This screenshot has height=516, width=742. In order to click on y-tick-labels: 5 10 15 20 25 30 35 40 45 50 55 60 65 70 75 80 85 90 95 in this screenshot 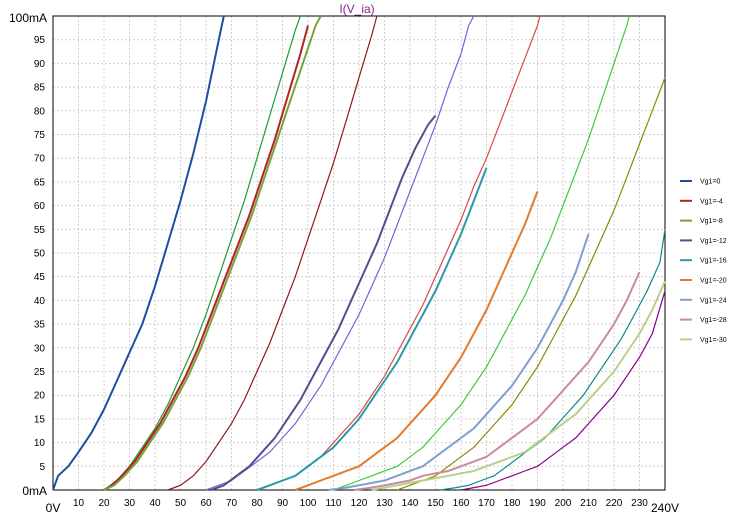, I will do `click(40, 254)`.